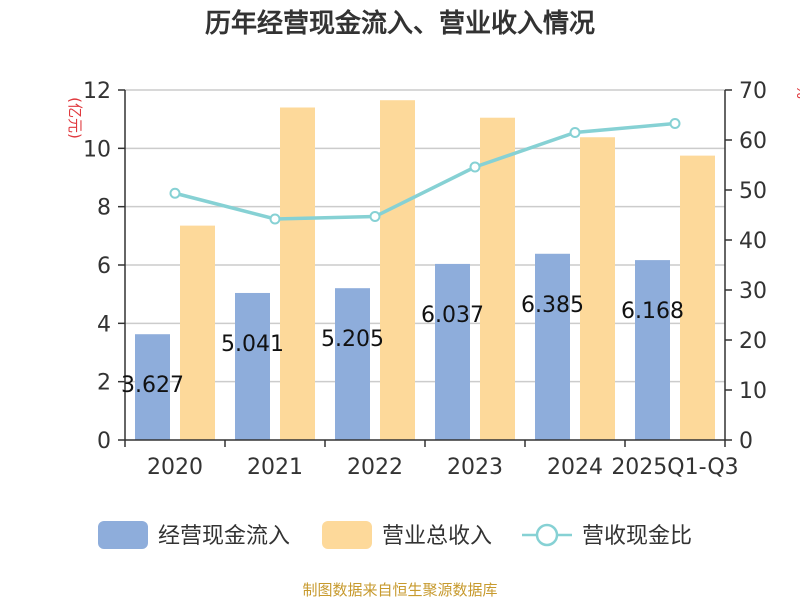 Image resolution: width=800 pixels, height=600 pixels. Describe the element at coordinates (400, 23) in the screenshot. I see `chart-title: 历年经营现金流入、营业收入情况` at that location.